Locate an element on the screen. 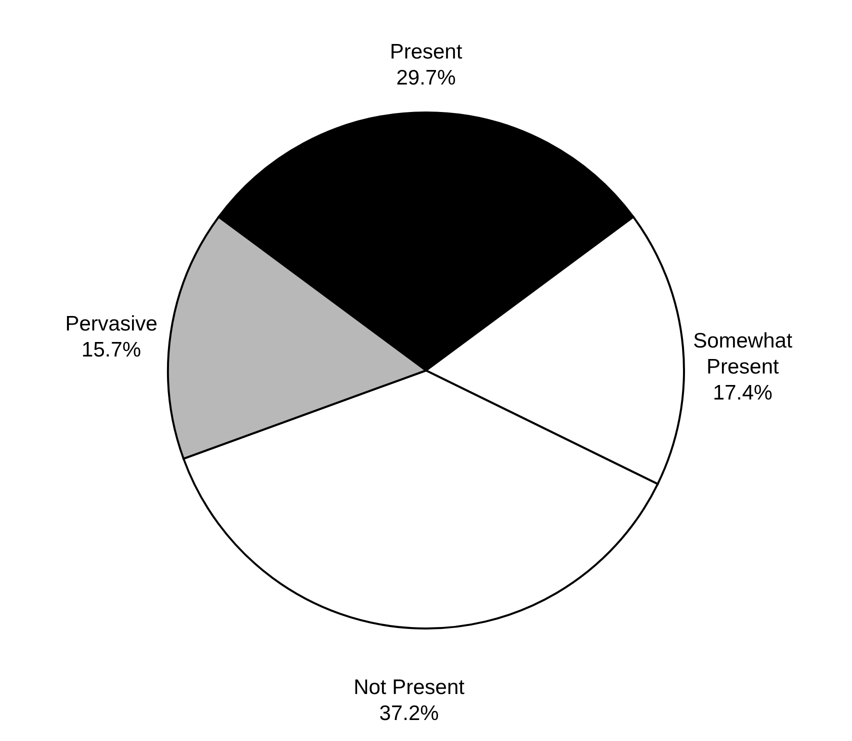 This screenshot has height=741, width=852. slice-label: Present is located at coordinates (426, 52).